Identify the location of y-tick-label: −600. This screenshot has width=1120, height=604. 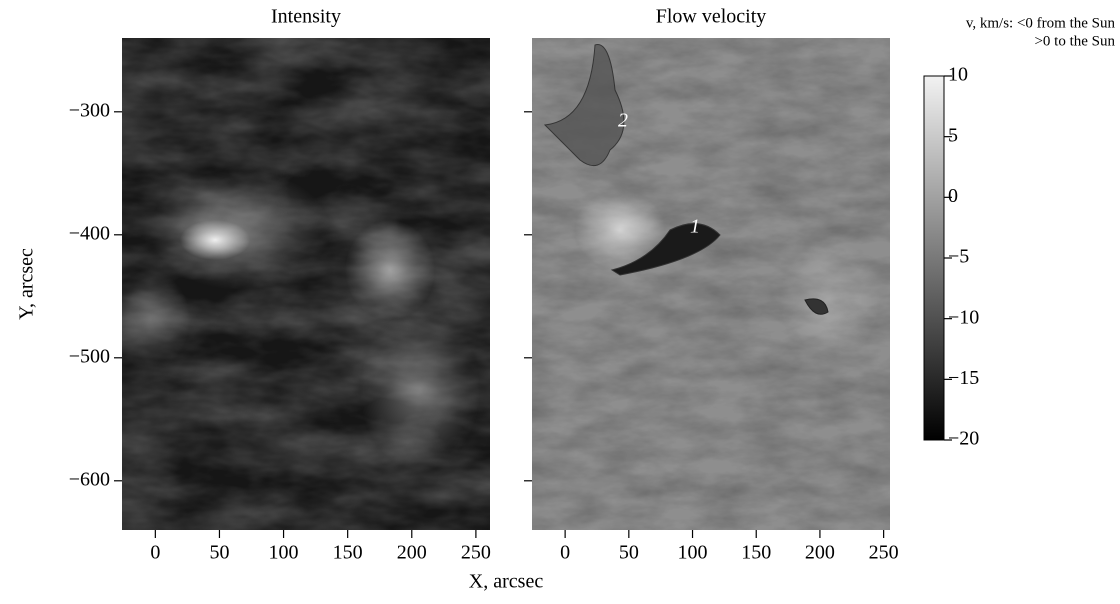
(89, 479).